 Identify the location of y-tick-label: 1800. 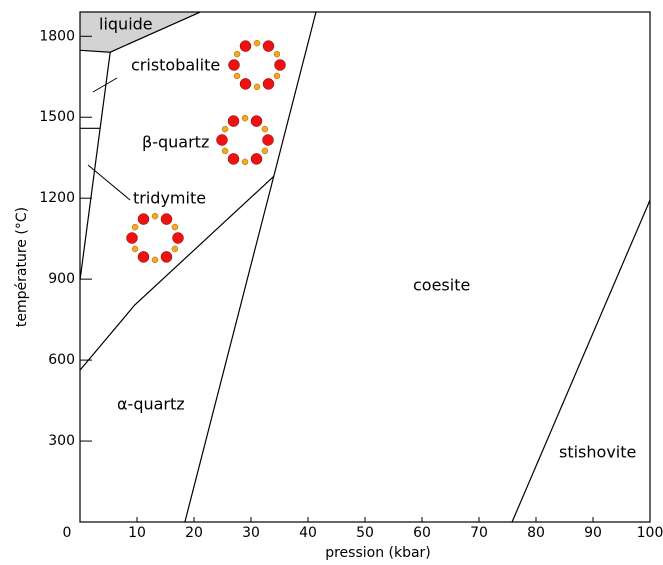
(57, 36).